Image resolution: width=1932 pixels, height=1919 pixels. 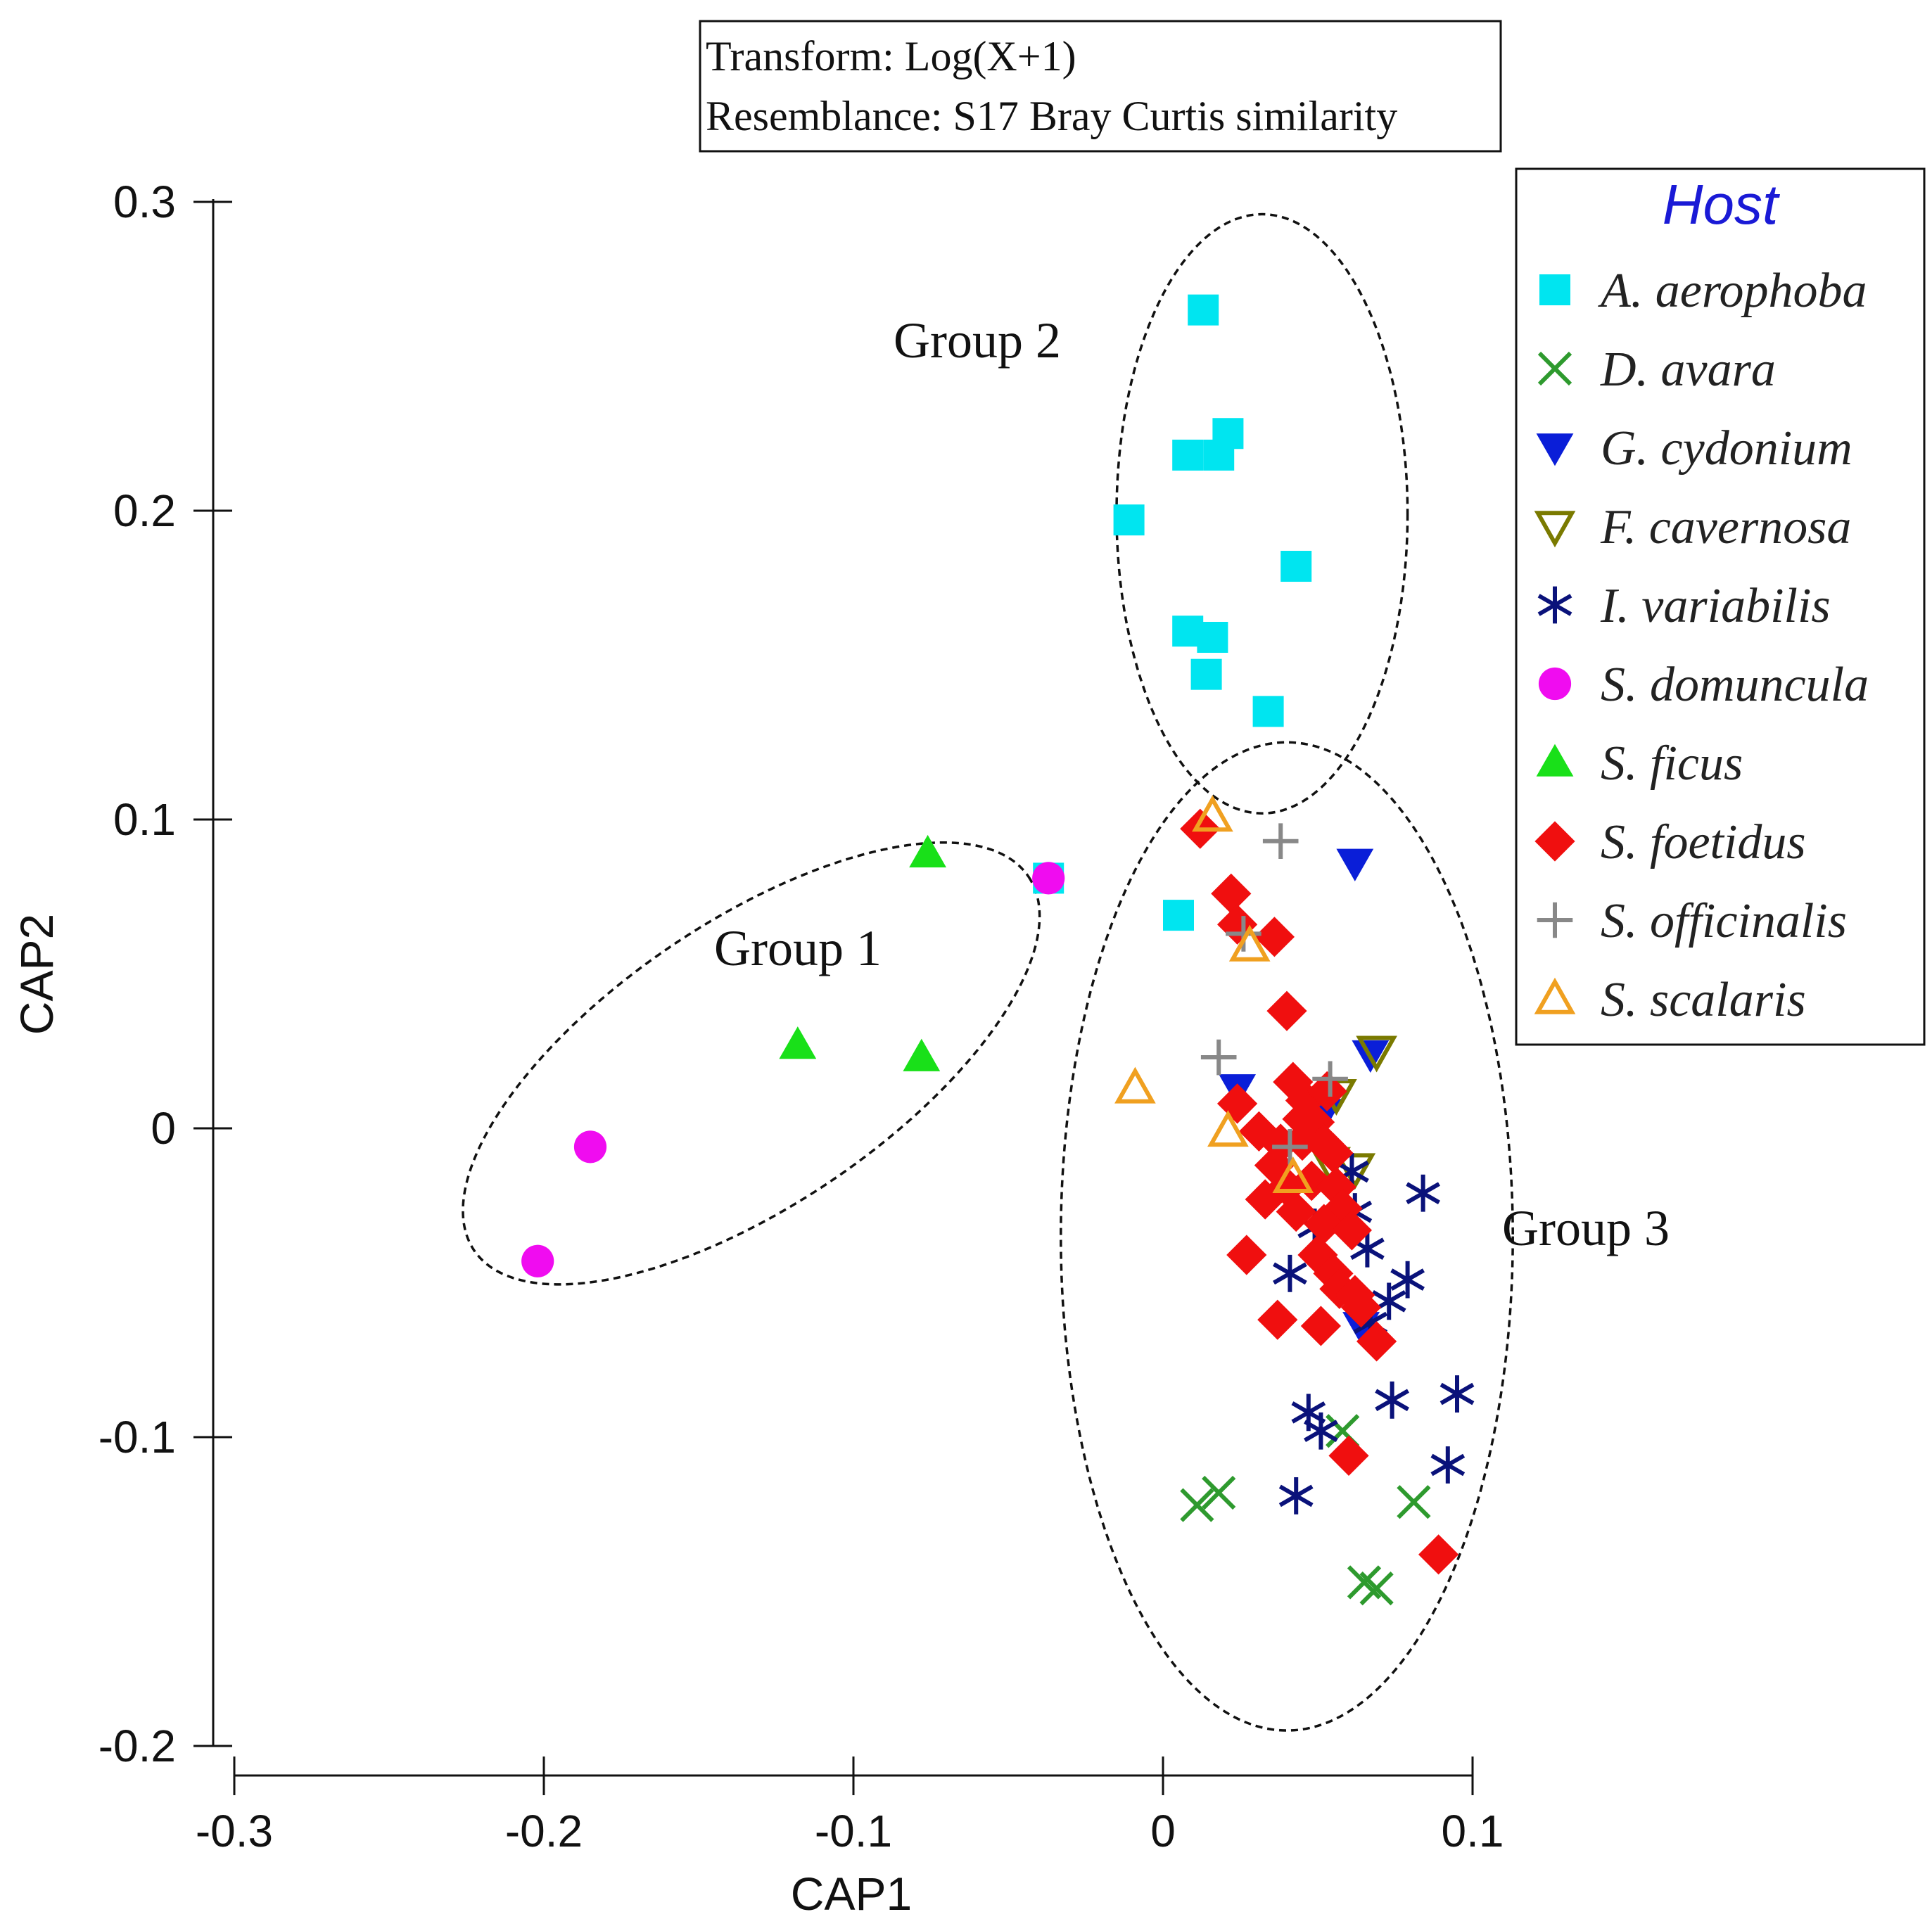 I want to click on y-tick-label: -0.2, so click(x=137, y=1746).